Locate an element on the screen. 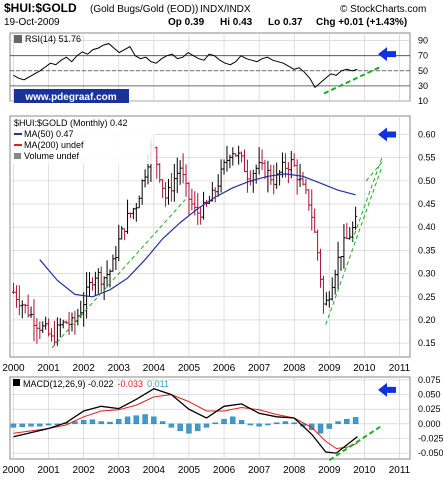 The height and width of the screenshot is (481, 443). x-tick-label: 2003 is located at coordinates (119, 470).